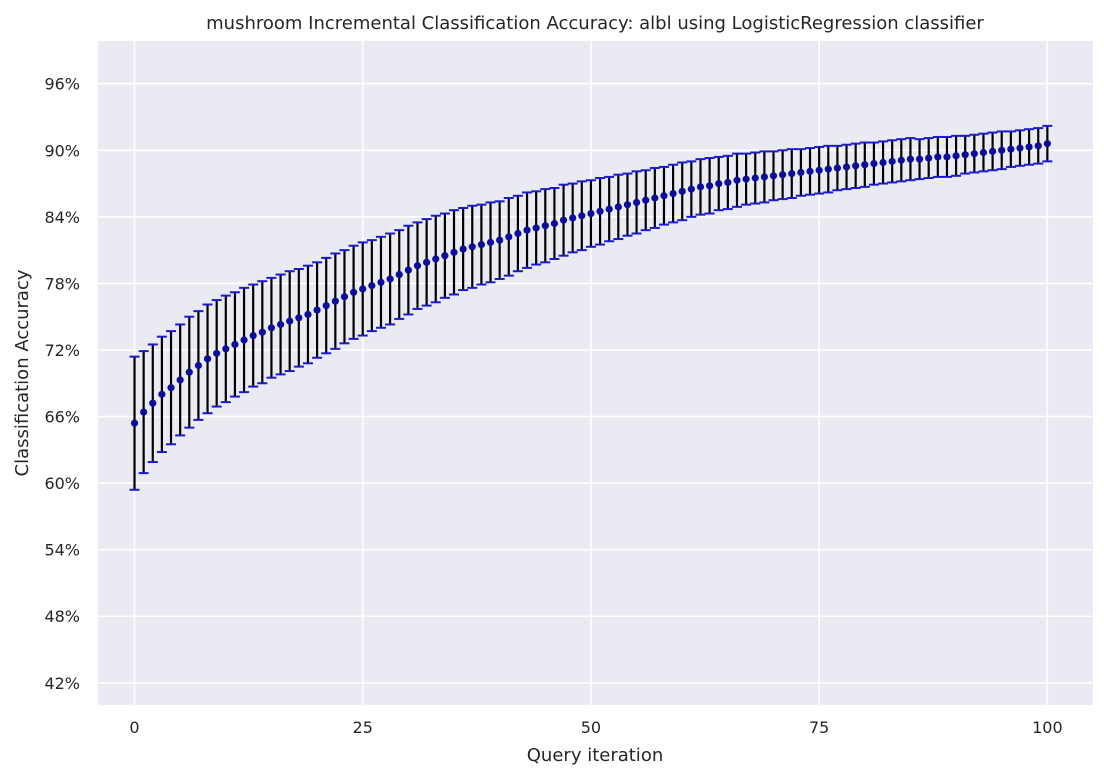 The width and height of the screenshot is (1104, 779). Describe the element at coordinates (1047, 727) in the screenshot. I see `x-tick-label: 100` at that location.